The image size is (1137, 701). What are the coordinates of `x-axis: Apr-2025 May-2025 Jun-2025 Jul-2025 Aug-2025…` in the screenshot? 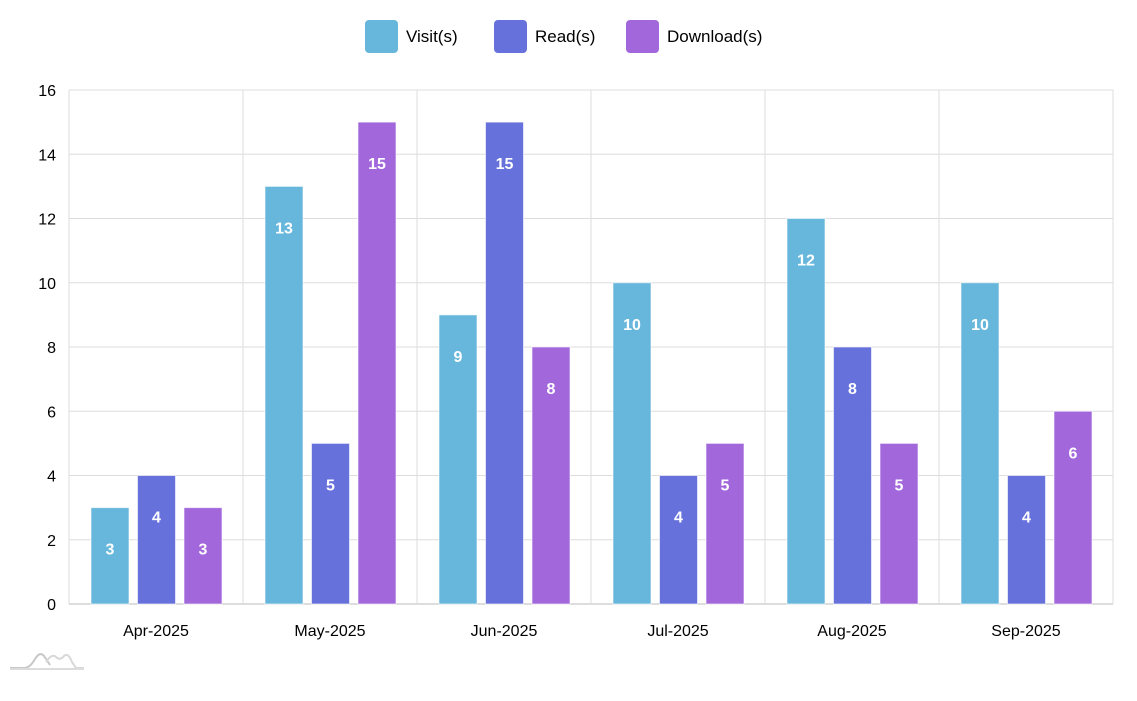 It's located at (592, 631).